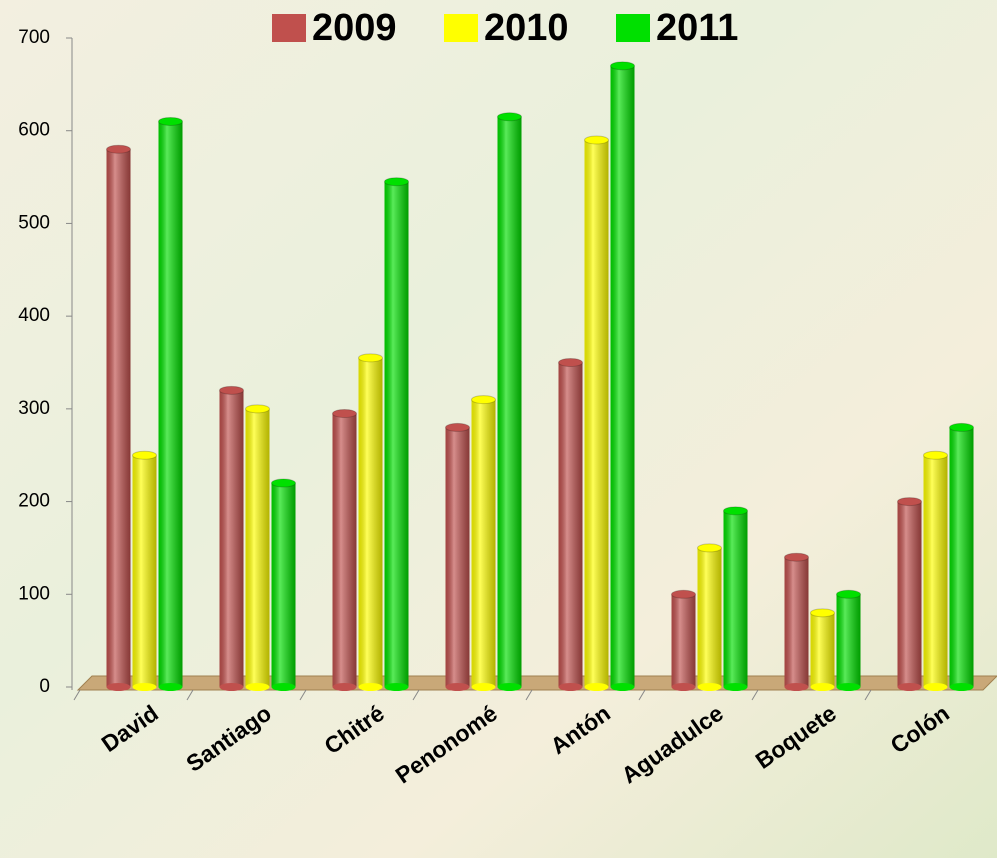  I want to click on y-tick-label: 400, so click(34, 315).